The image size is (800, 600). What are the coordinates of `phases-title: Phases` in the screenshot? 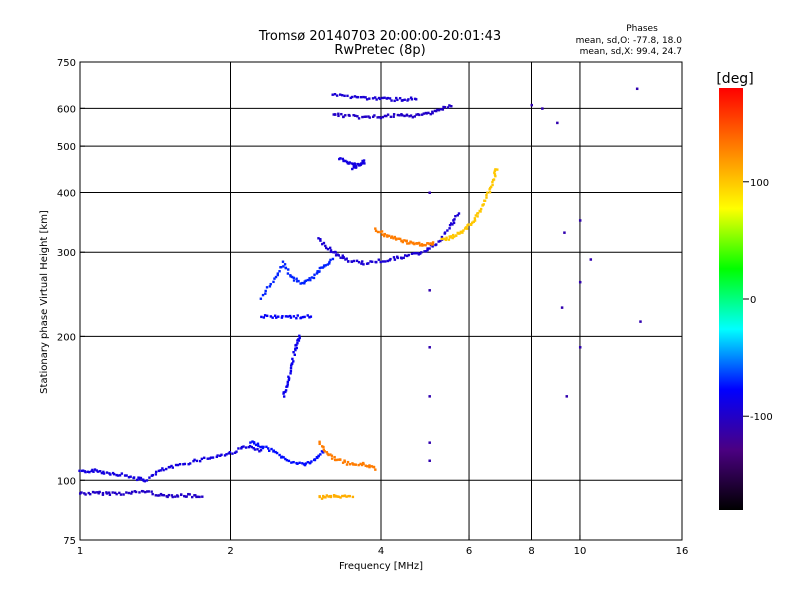 It's located at (642, 29).